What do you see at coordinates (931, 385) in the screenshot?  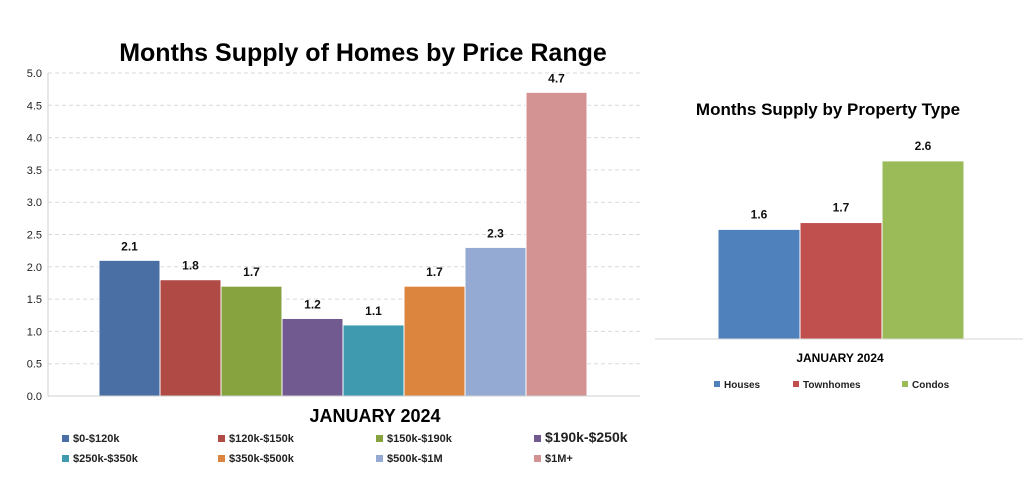 I see `legend-label: Condos` at bounding box center [931, 385].